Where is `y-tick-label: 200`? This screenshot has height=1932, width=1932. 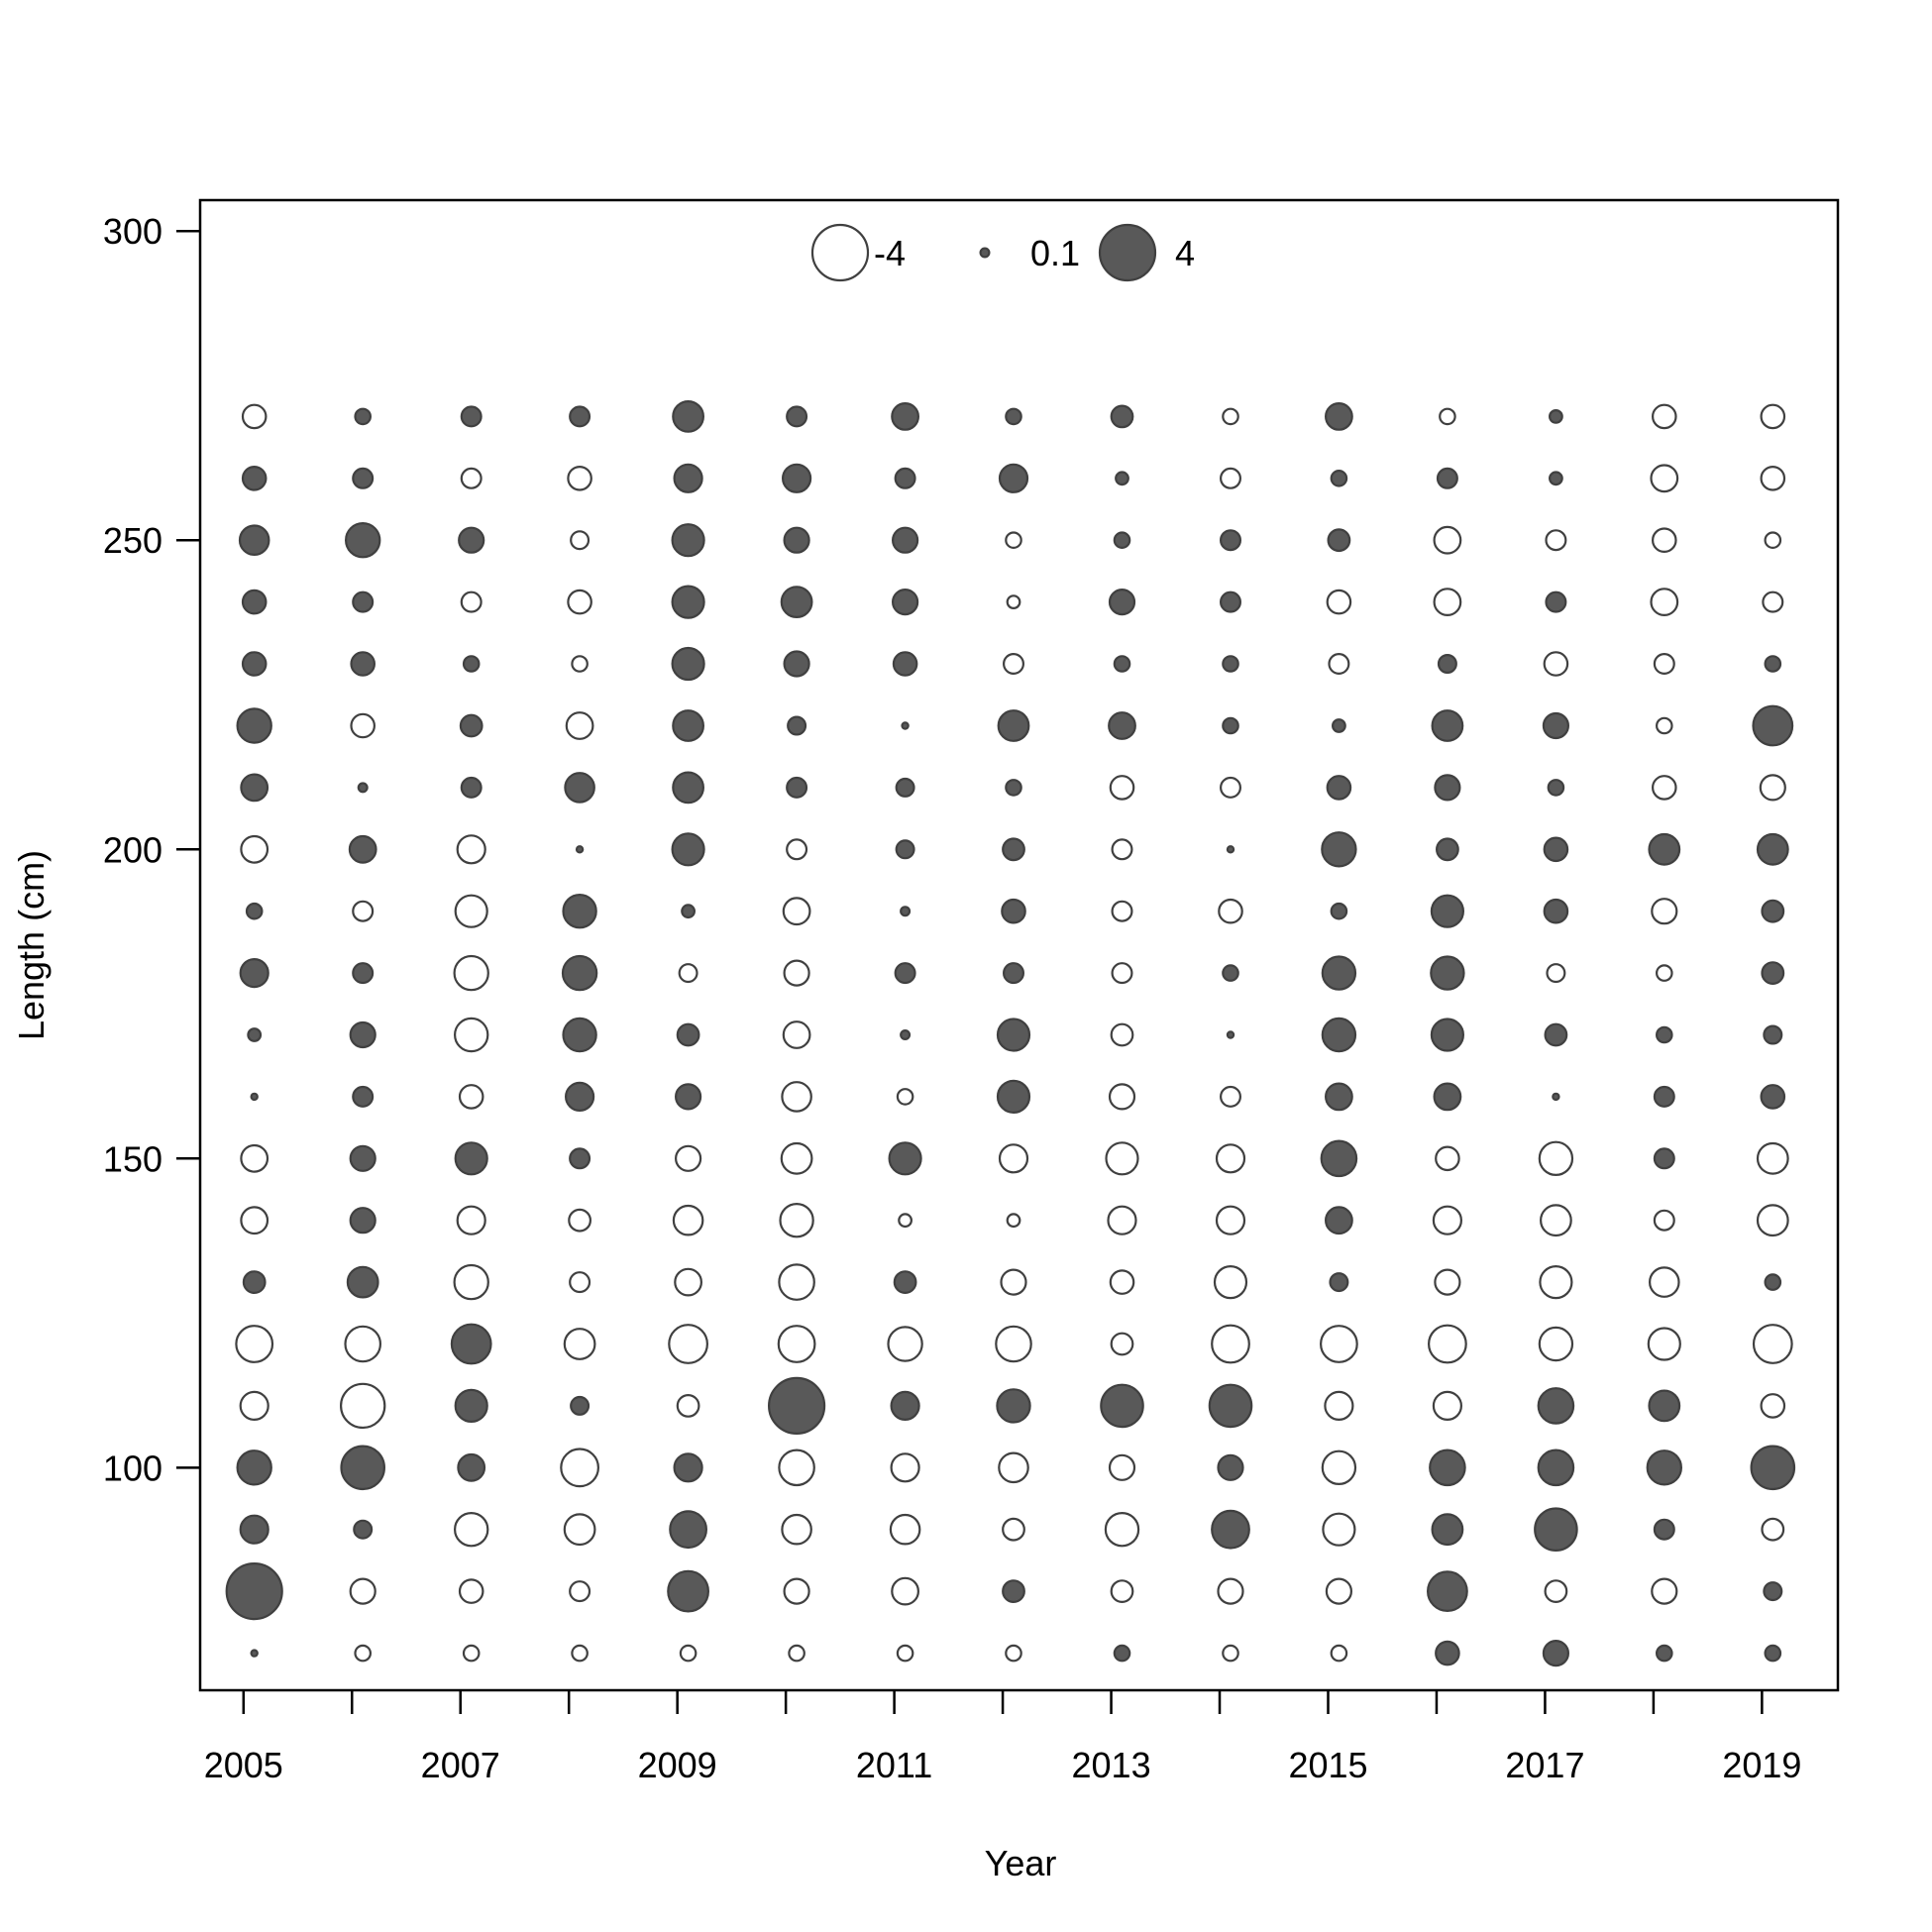 y-tick-label: 200 is located at coordinates (132, 849).